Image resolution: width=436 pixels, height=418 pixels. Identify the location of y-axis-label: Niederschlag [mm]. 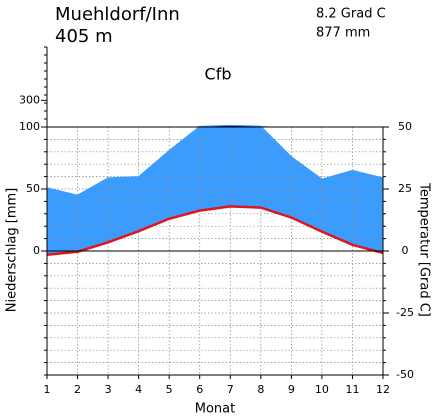
(12, 250).